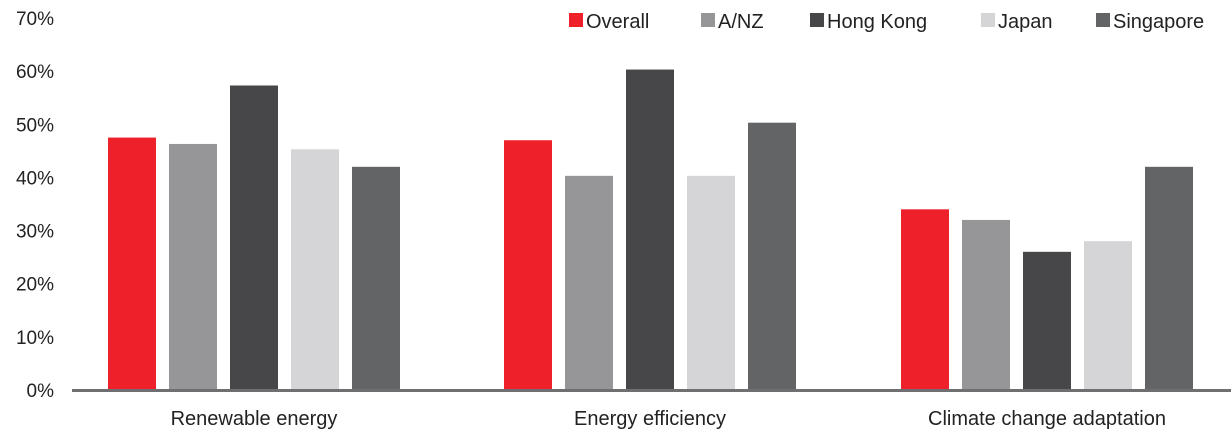  I want to click on legend-label: Japan, so click(1025, 22).